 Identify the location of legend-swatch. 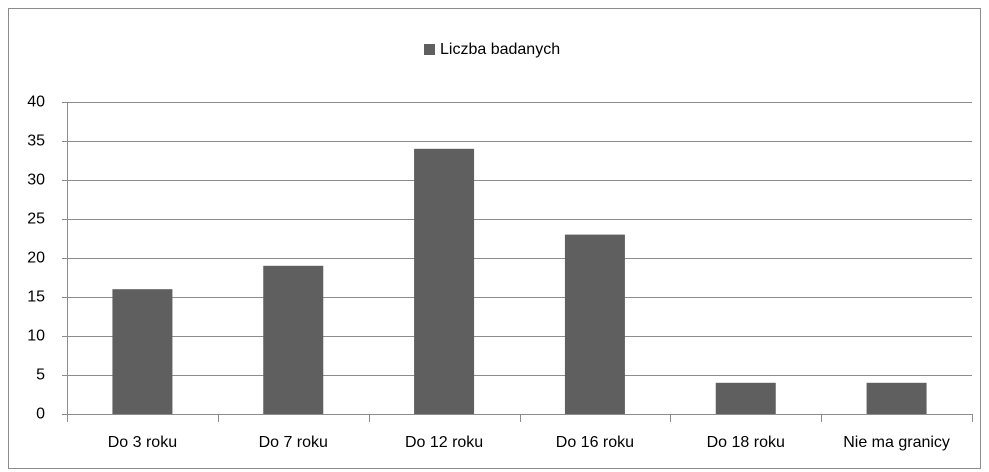
(429, 49).